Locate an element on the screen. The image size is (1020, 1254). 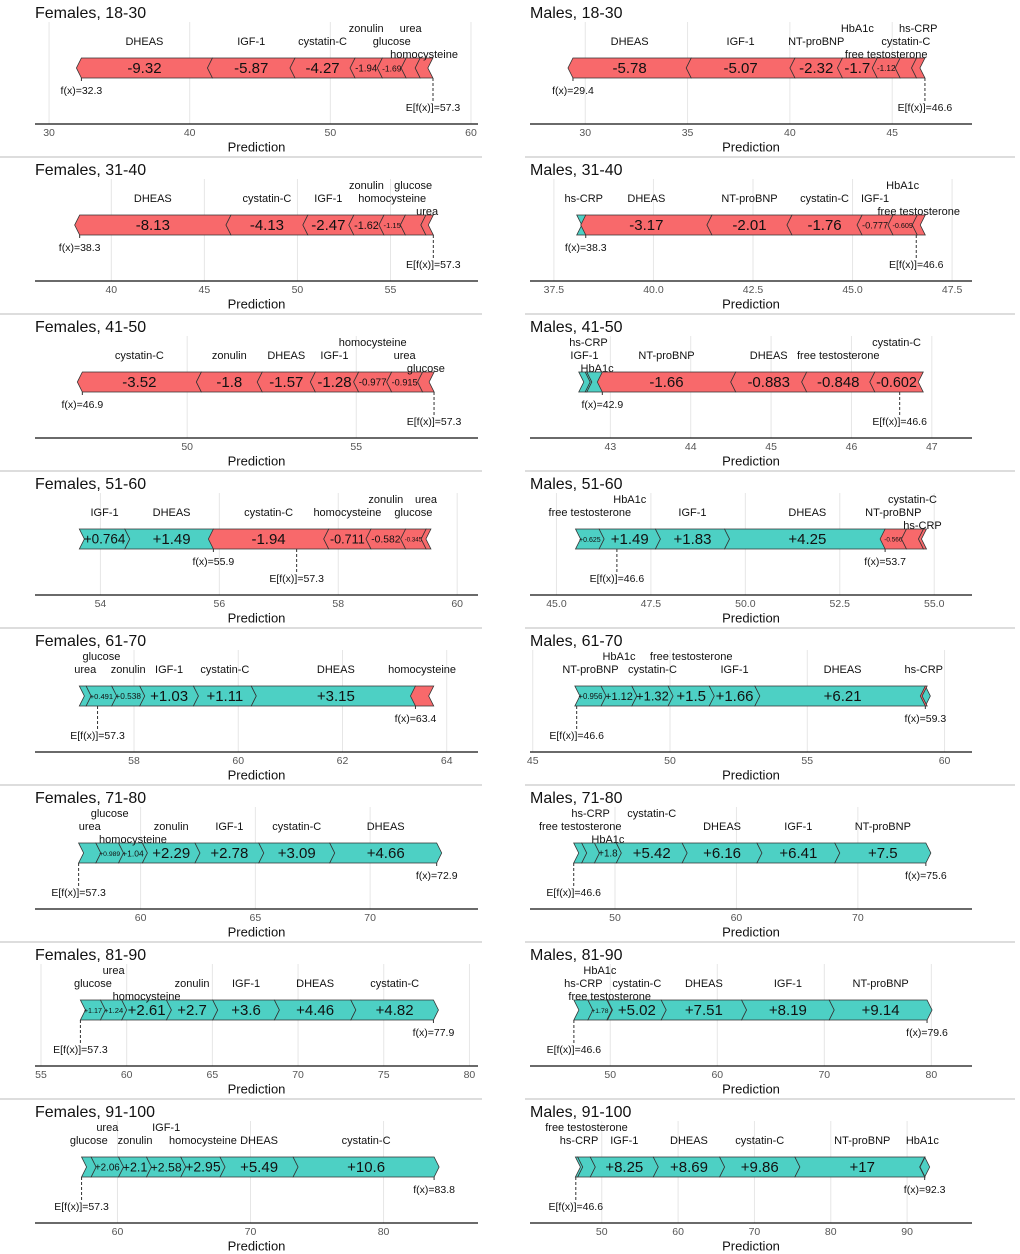
value-label: -0.977 is located at coordinates (373, 383).